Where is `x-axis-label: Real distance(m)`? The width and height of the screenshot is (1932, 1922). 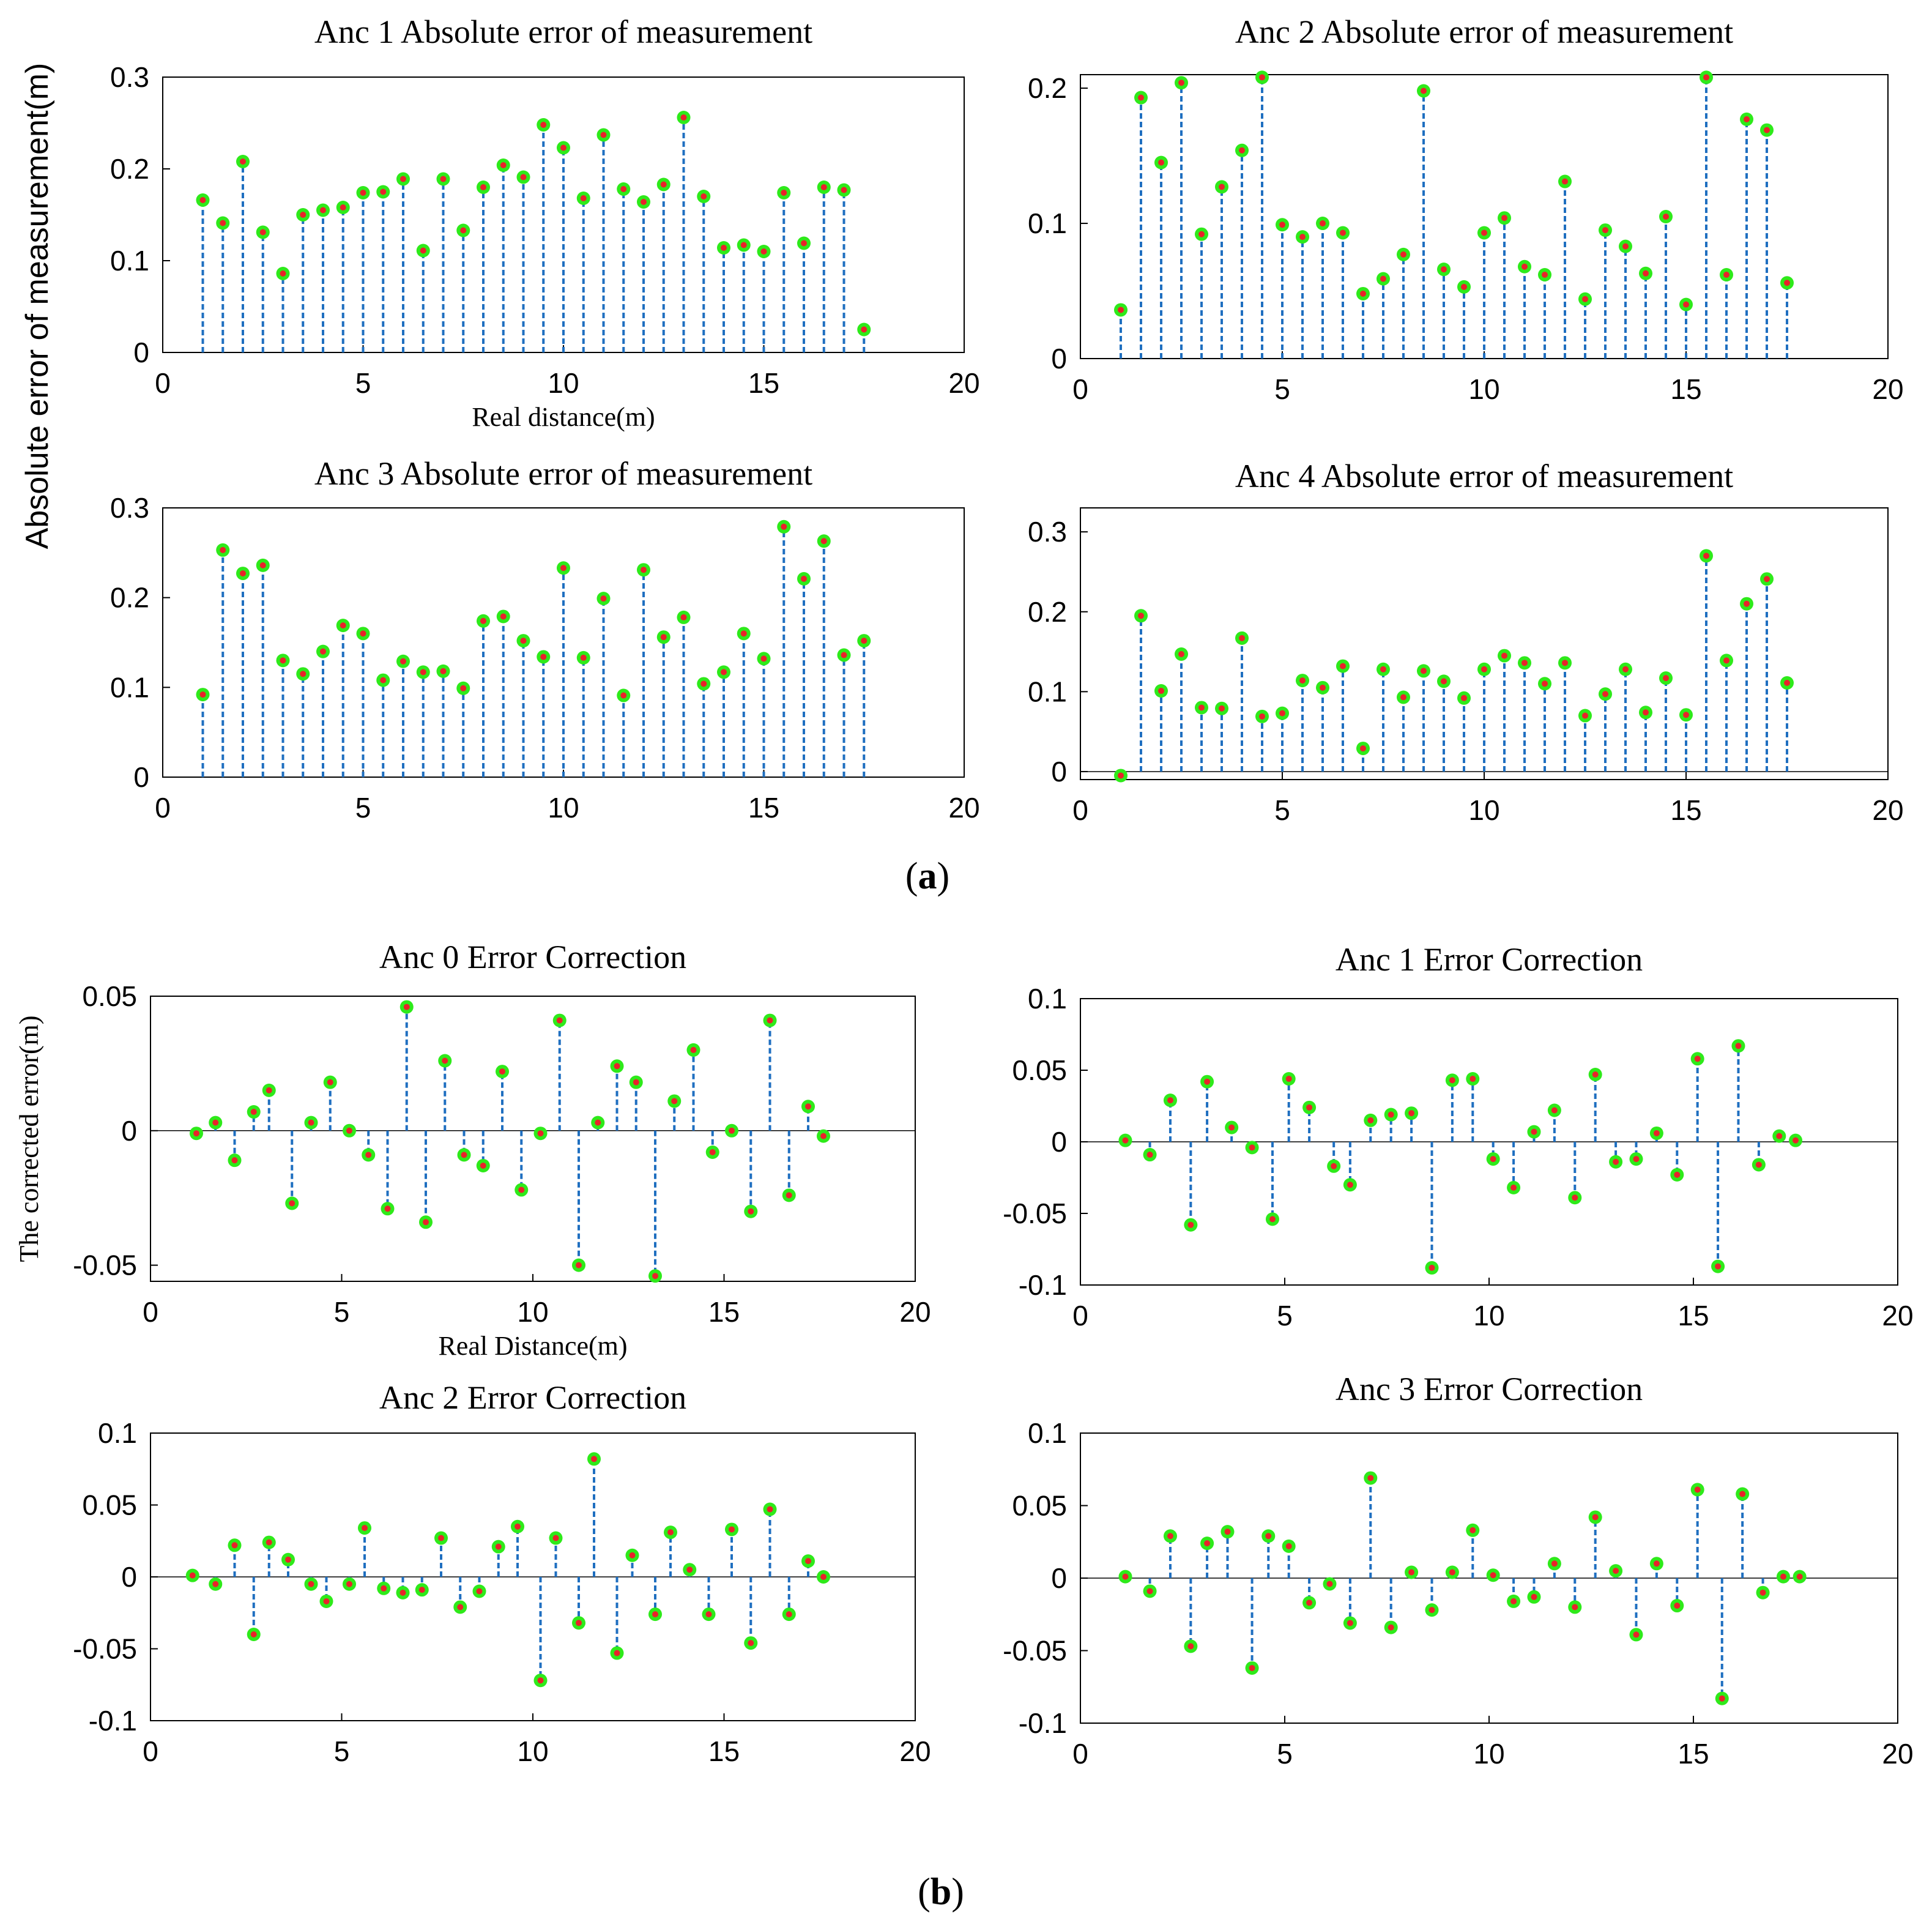
x-axis-label: Real distance(m) is located at coordinates (563, 417).